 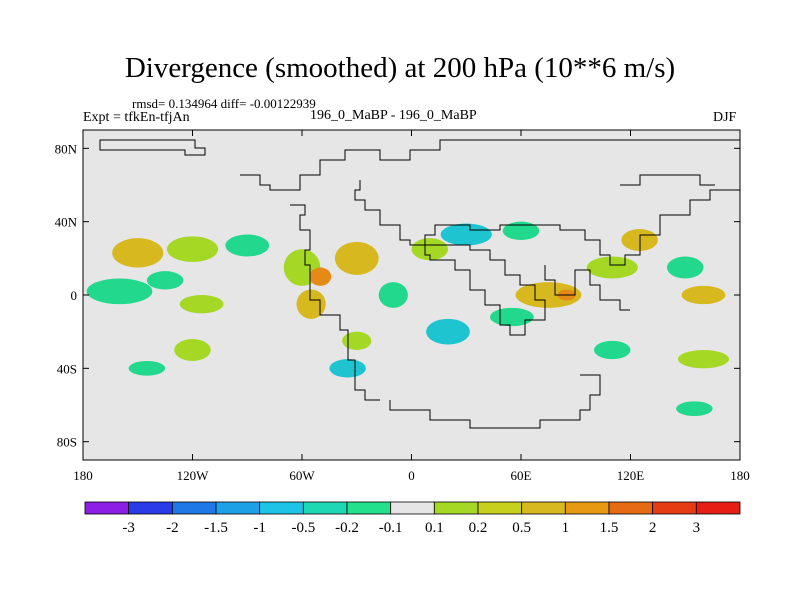 I want to click on coastline-east-asia, so click(x=667, y=180).